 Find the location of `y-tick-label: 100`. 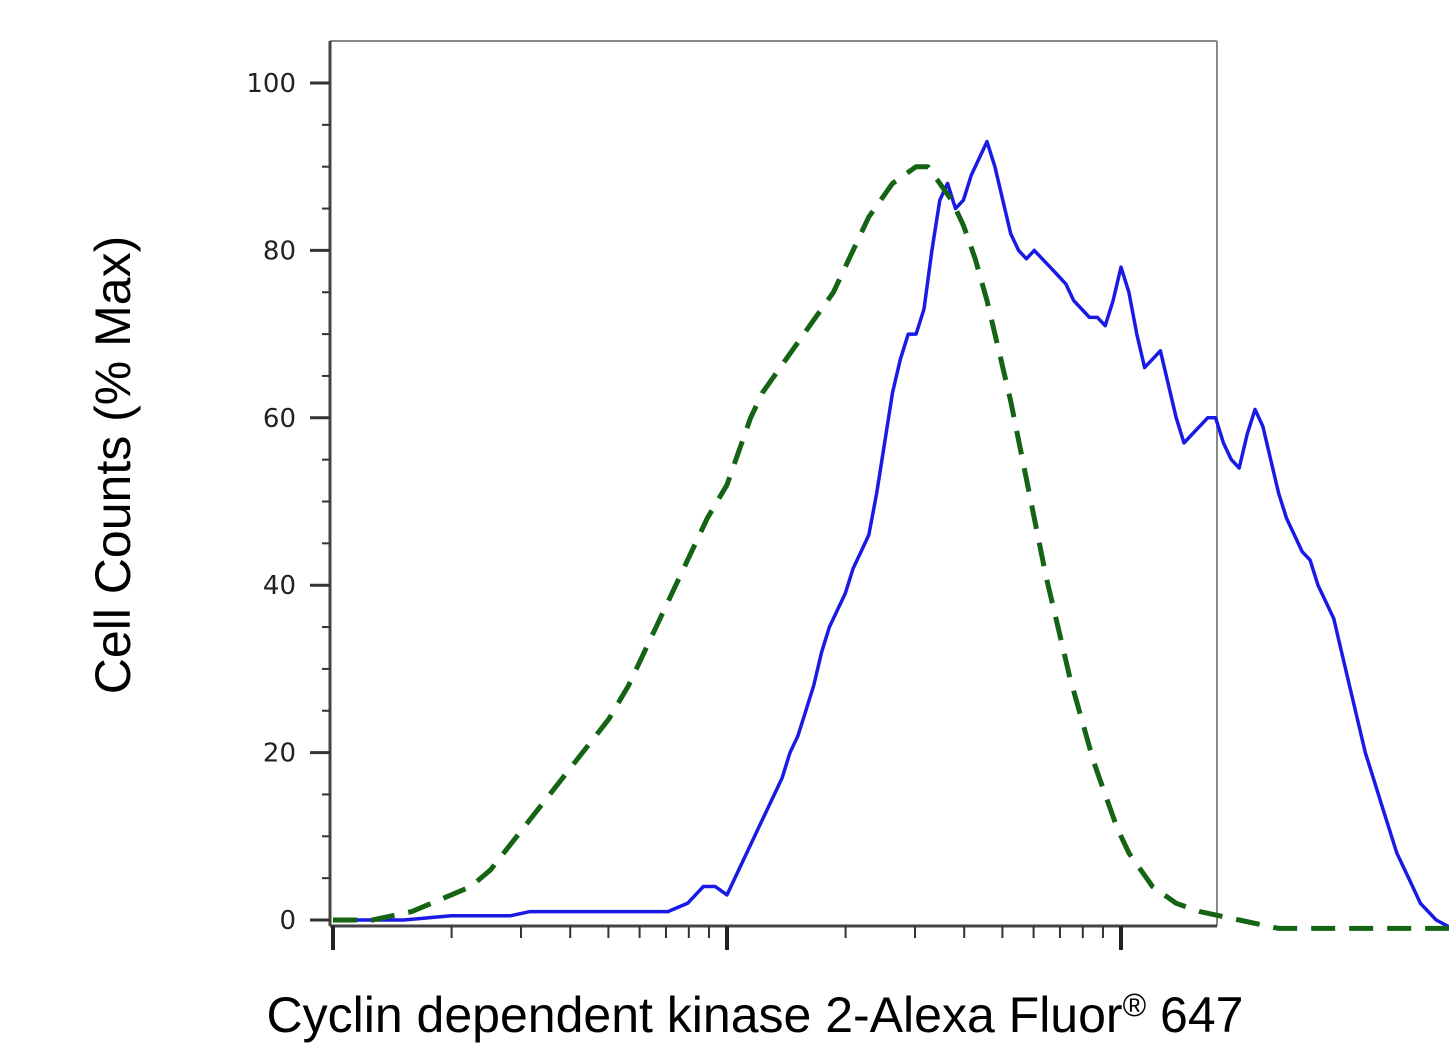

y-tick-label: 100 is located at coordinates (271, 84).